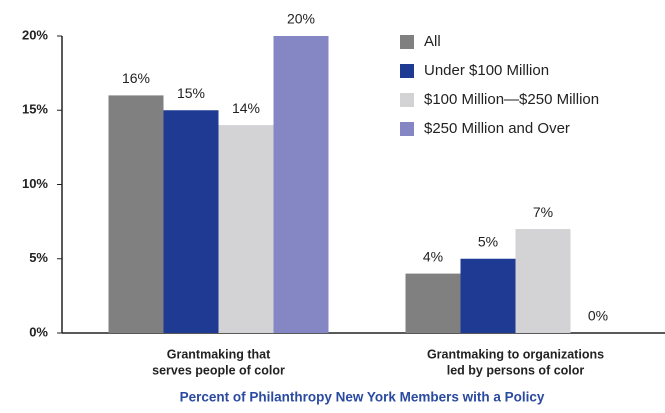 The height and width of the screenshot is (413, 665). I want to click on x-tick-label: Grantmaking to organizations, so click(515, 354).